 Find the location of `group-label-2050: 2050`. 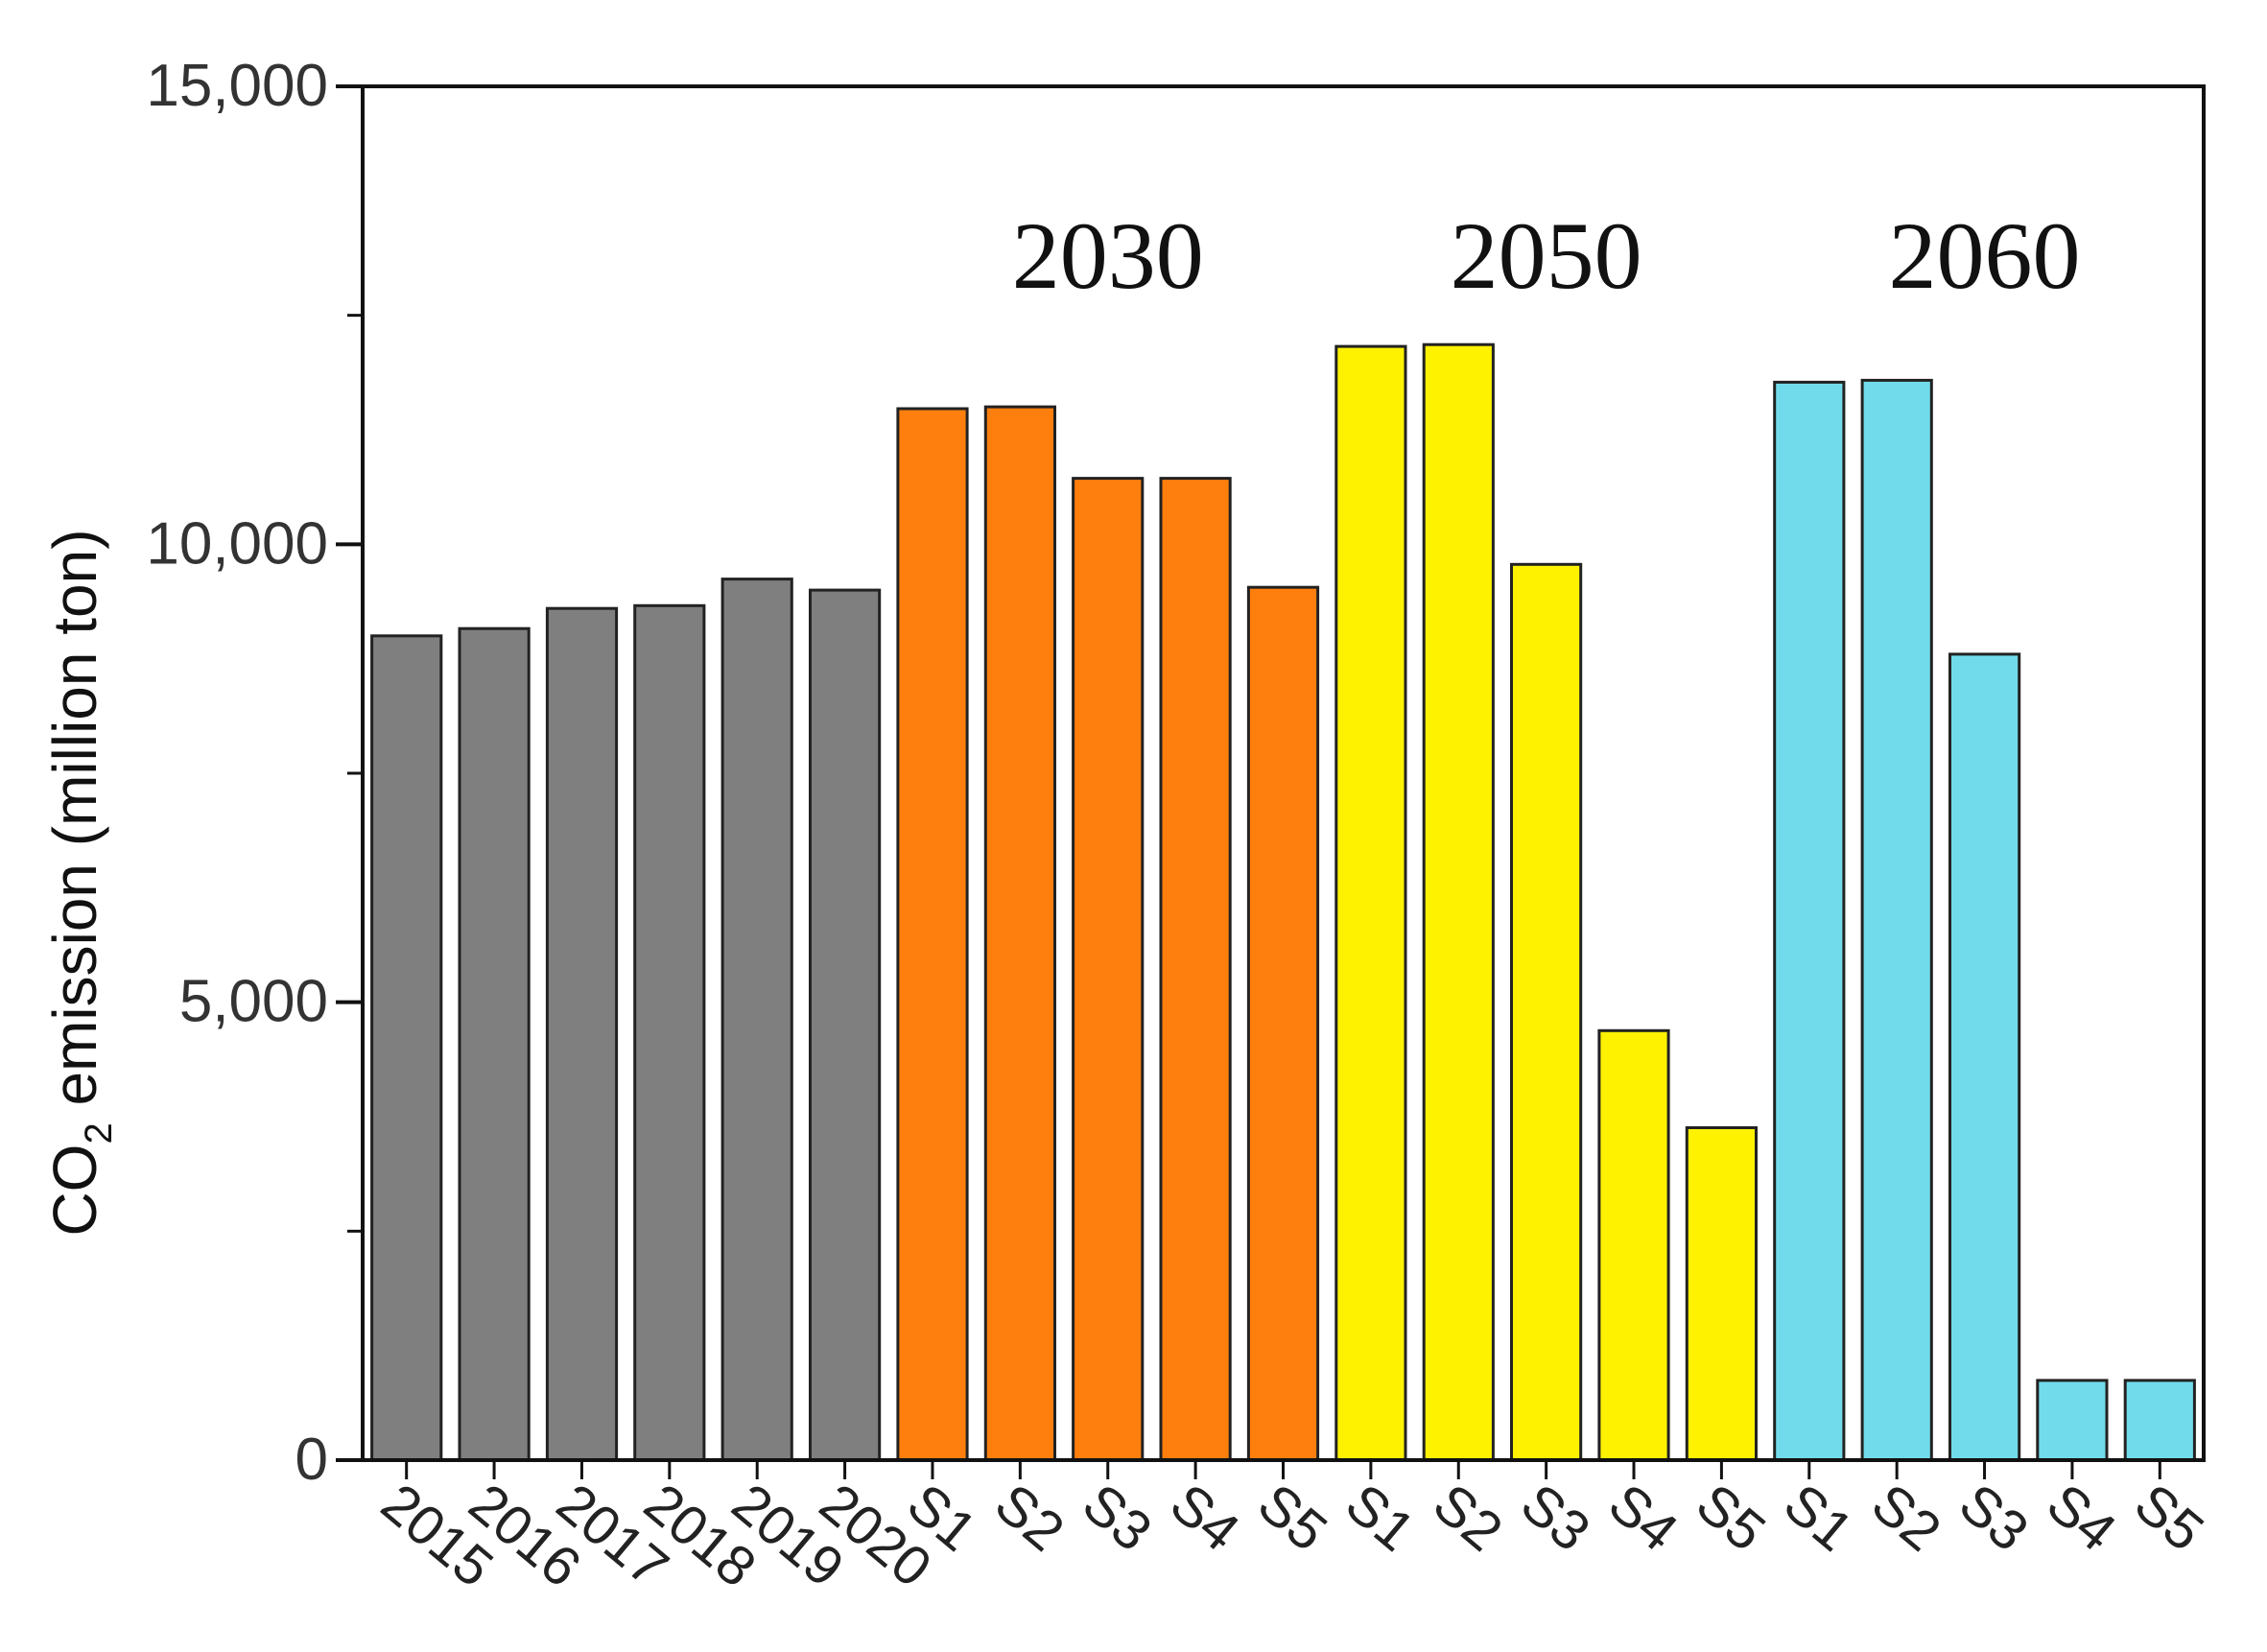

group-label-2050: 2050 is located at coordinates (1547, 255).